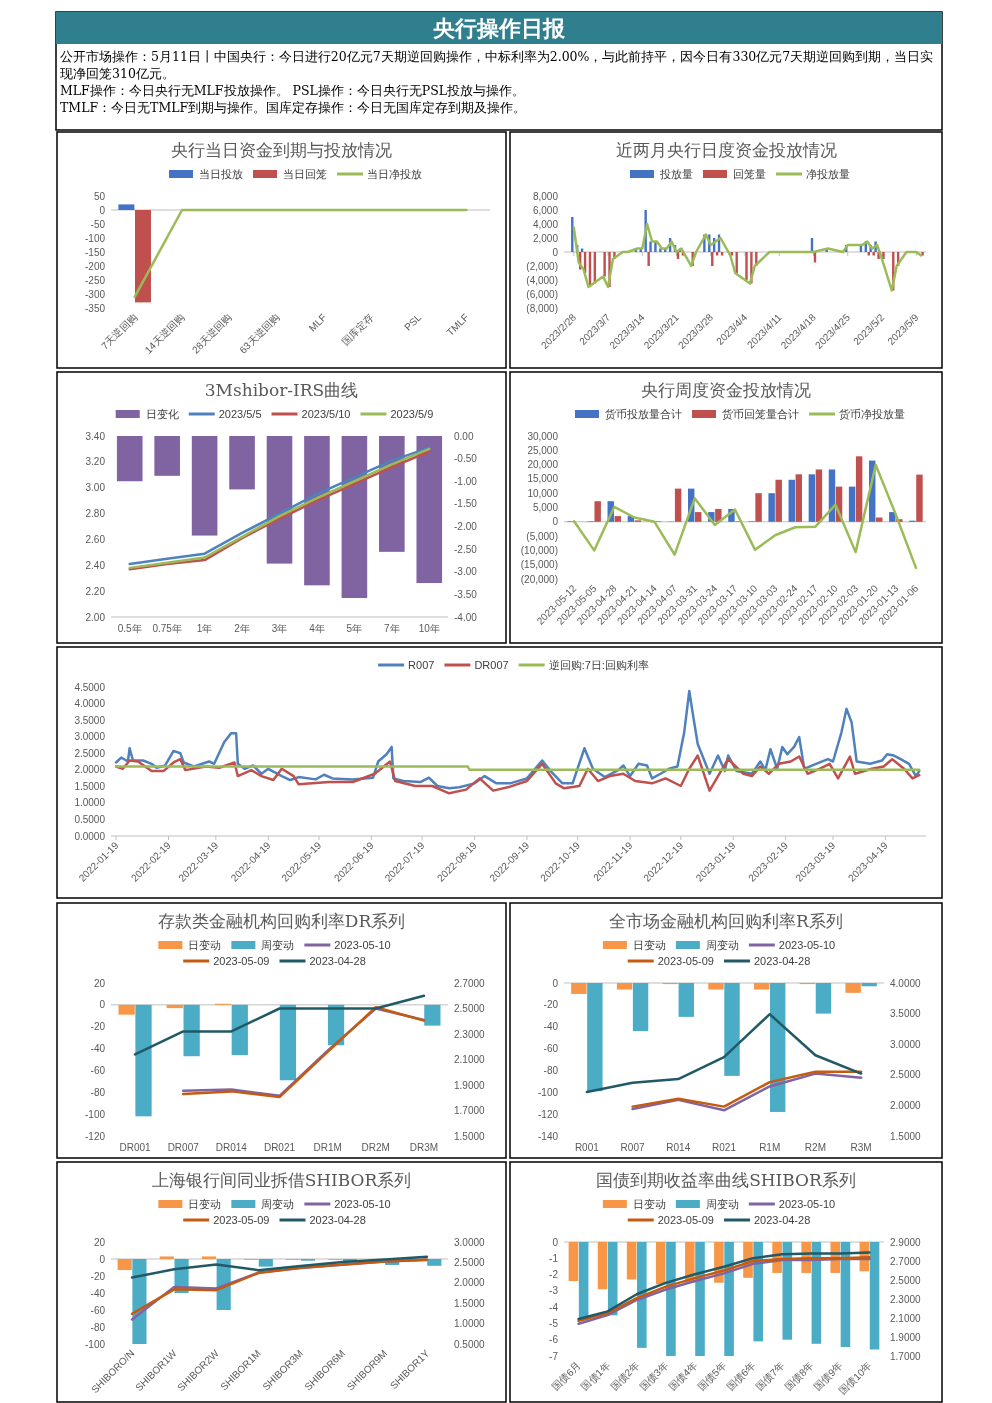 The width and height of the screenshot is (992, 1403). Describe the element at coordinates (99, 196) in the screenshot. I see `y-tick-label: 50` at that location.